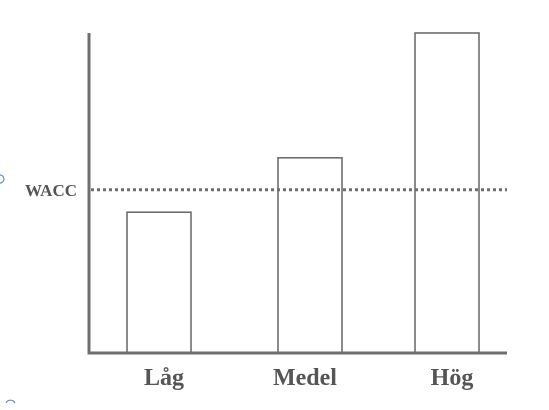  Describe the element at coordinates (164, 378) in the screenshot. I see `x-tick-label-0: Låg` at that location.